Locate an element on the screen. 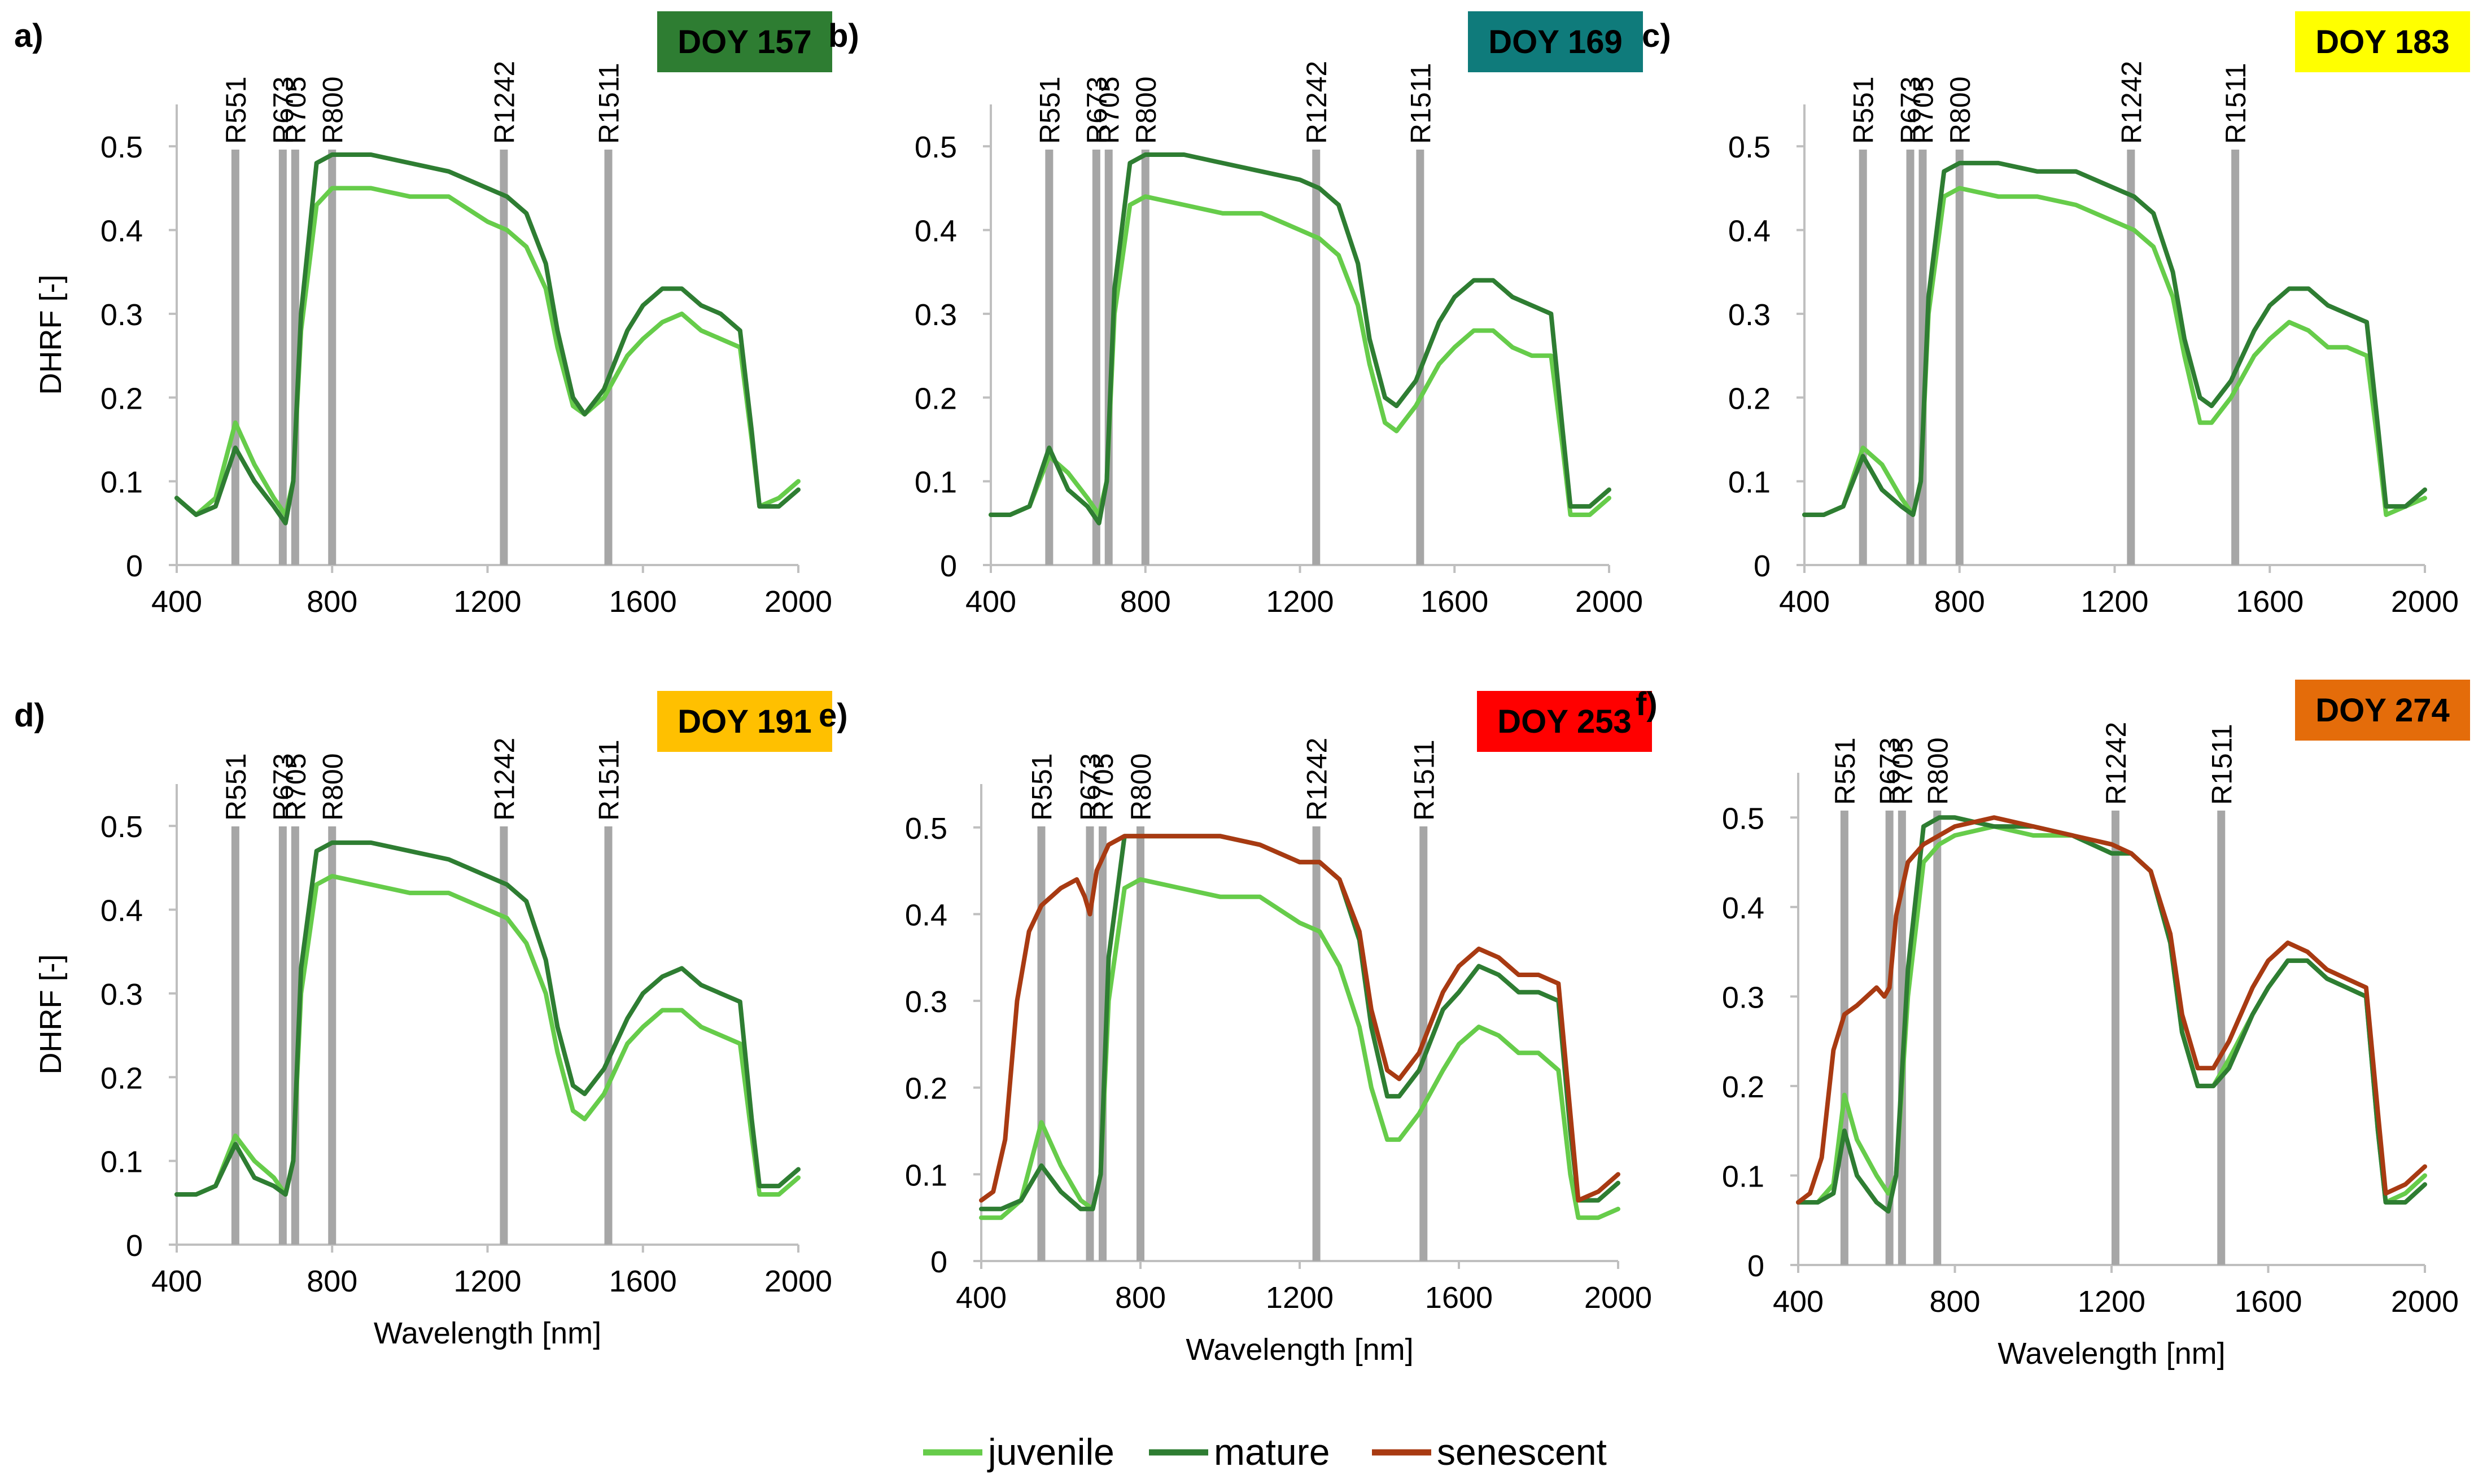 This screenshot has height=1484, width=2487. doy-label: DOY 169 is located at coordinates (1556, 42).